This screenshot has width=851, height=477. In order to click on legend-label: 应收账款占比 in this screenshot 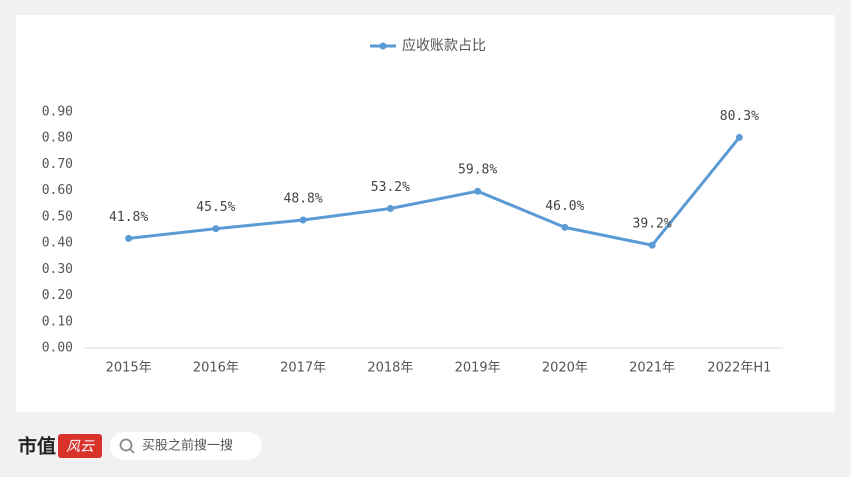, I will do `click(444, 45)`.